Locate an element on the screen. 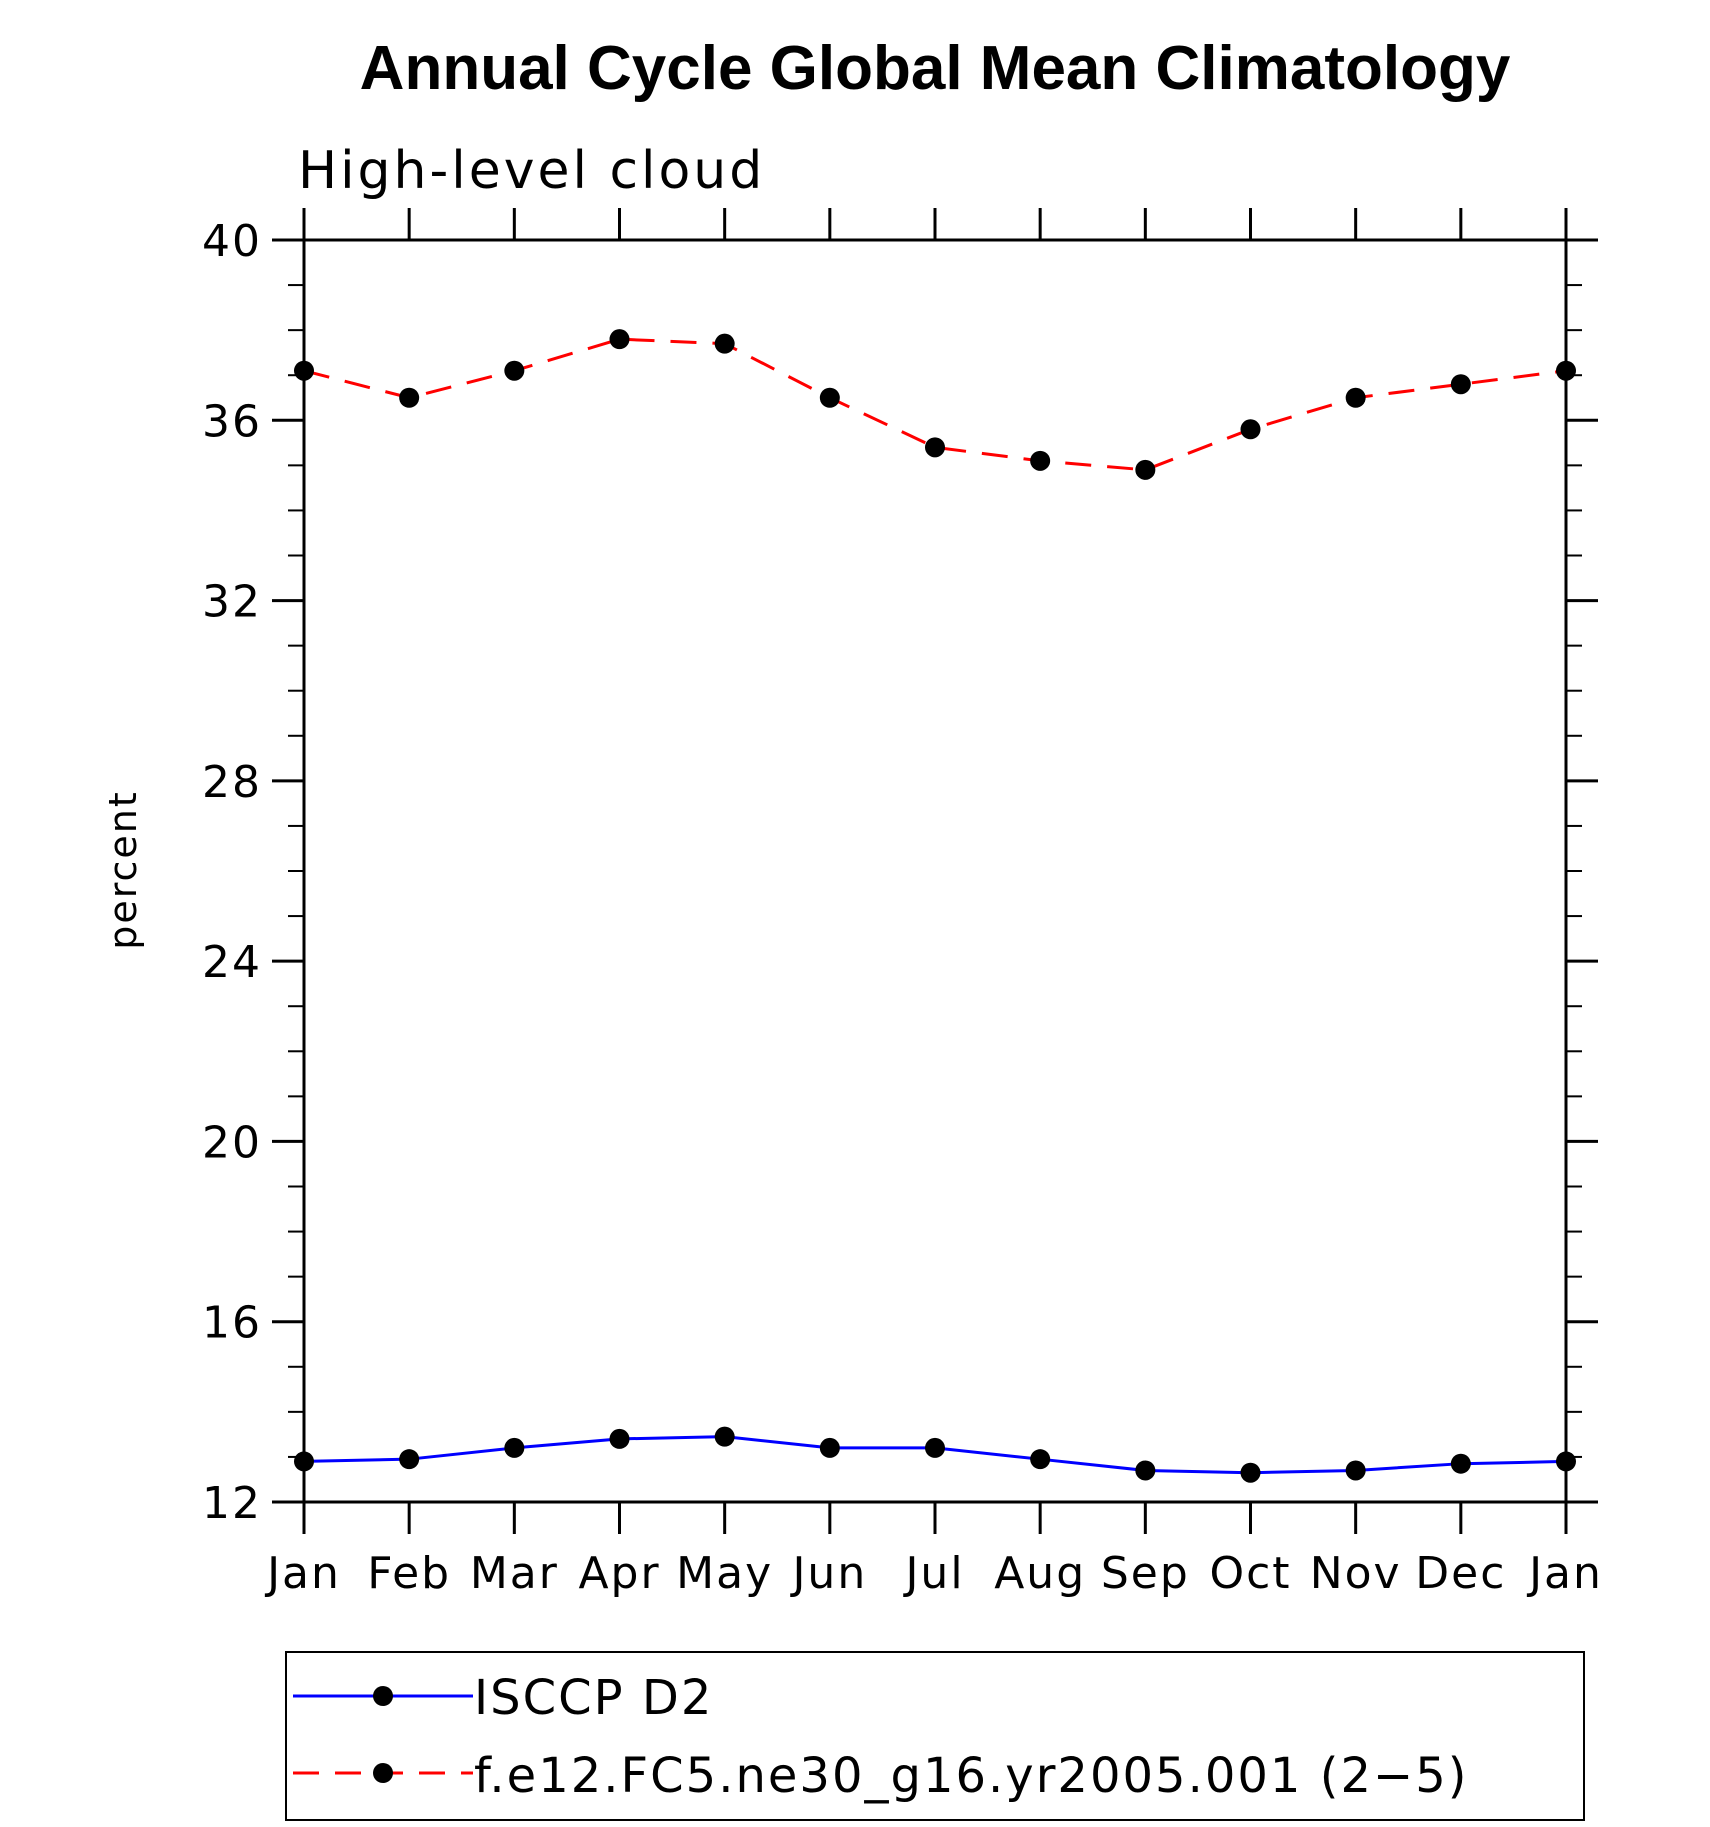  legend-label-model: f.e12.FC5.ne30_g16.yr2005.001 (2−5) is located at coordinates (971, 1776).